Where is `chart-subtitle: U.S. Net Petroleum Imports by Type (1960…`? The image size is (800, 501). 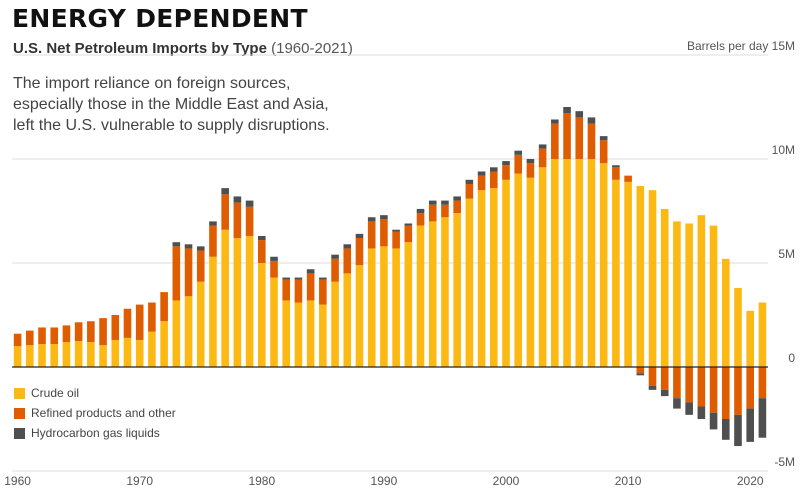 chart-subtitle: U.S. Net Petroleum Imports by Type (1960… is located at coordinates (183, 48).